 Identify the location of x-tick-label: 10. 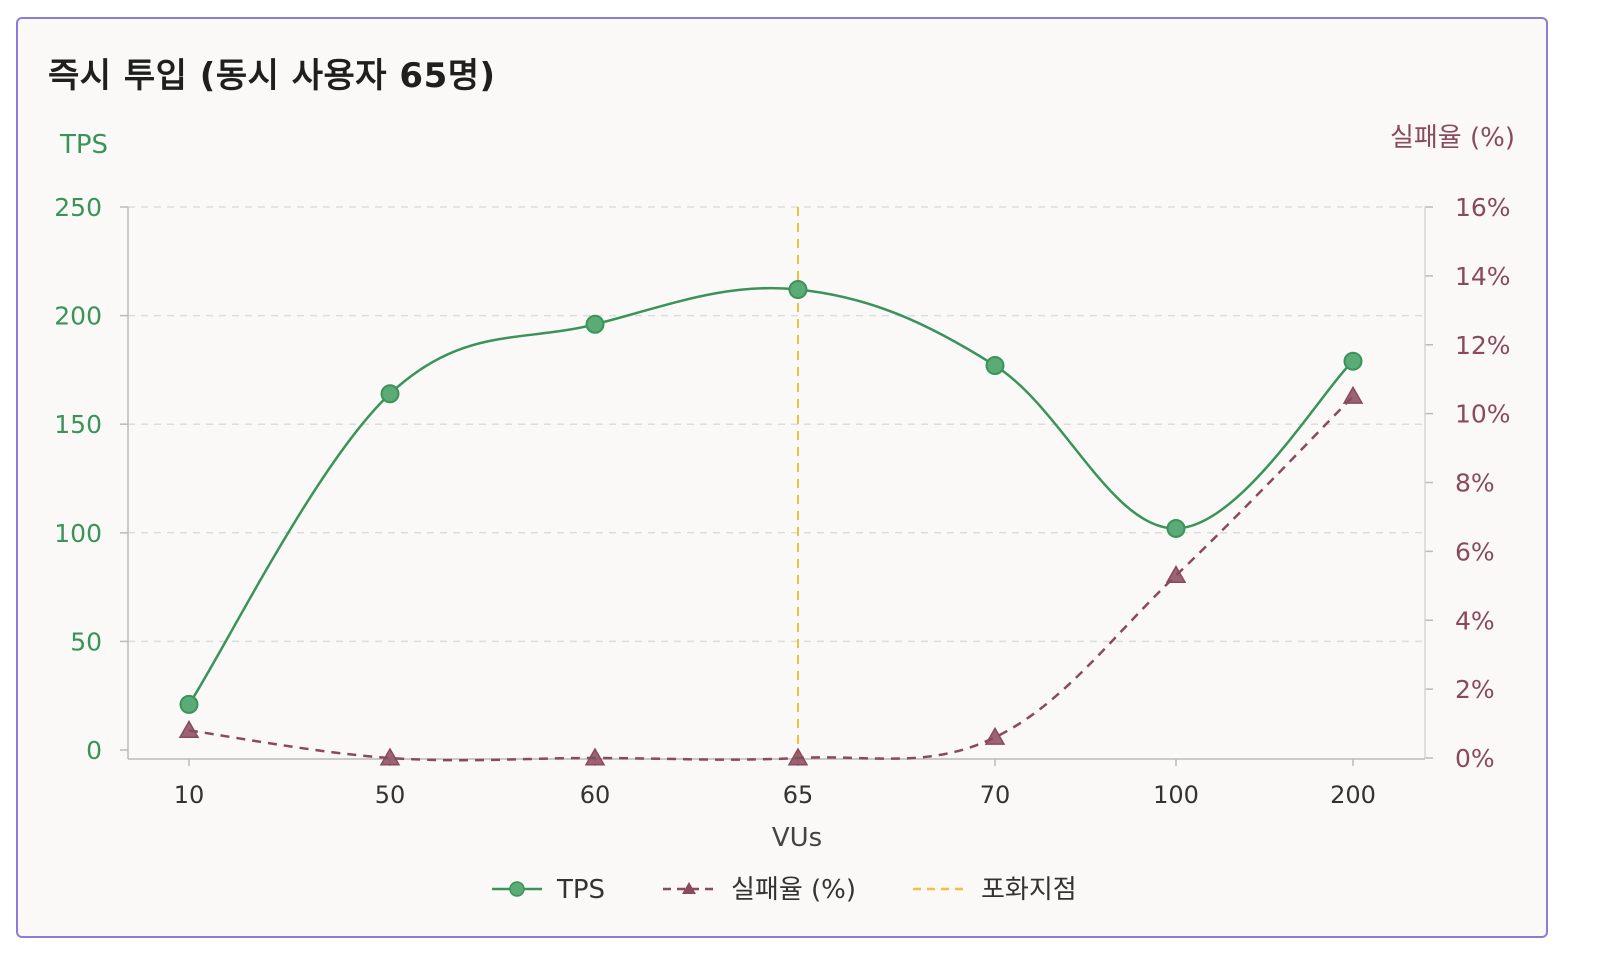
(189, 795).